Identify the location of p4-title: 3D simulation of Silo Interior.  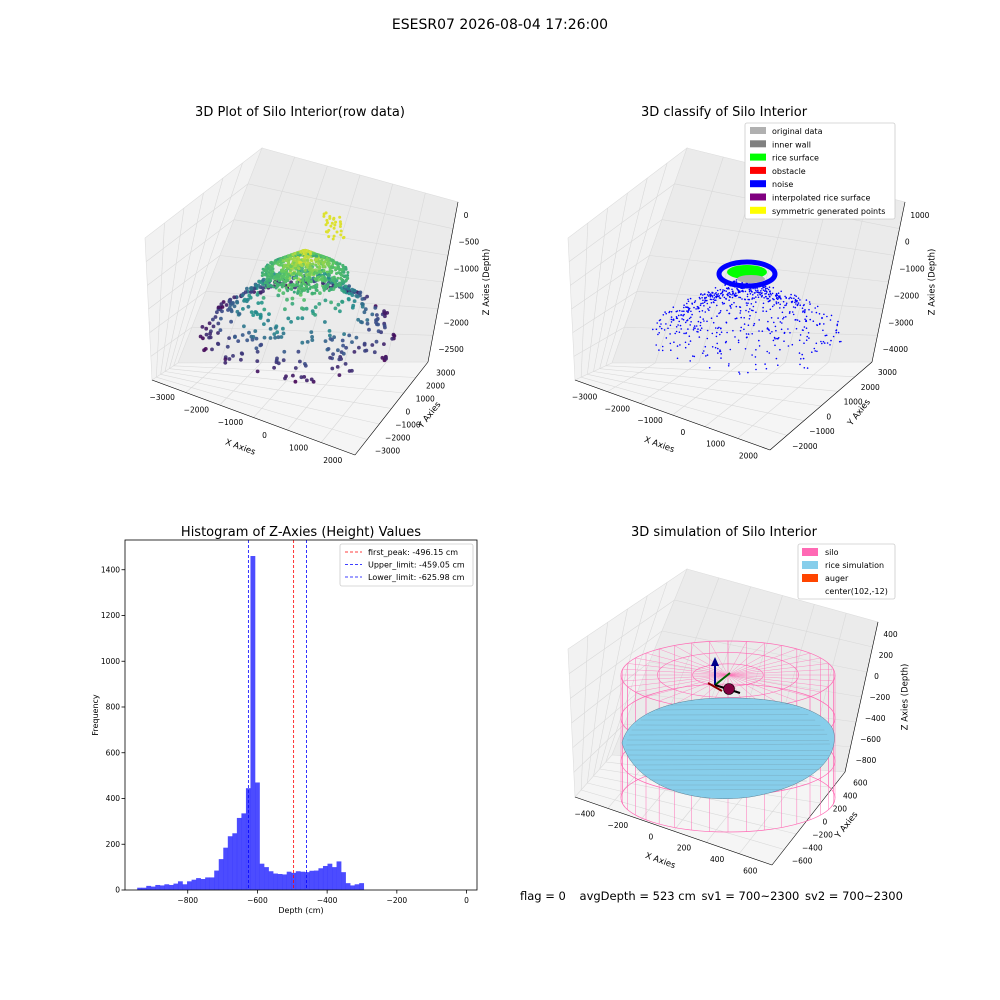
(724, 532).